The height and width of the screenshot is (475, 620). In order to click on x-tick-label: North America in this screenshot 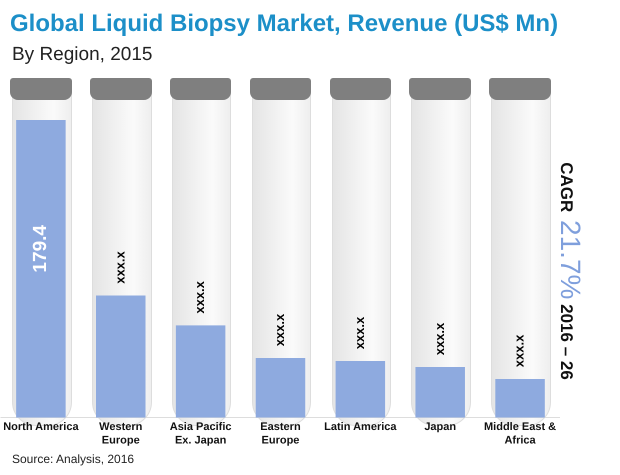, I will do `click(41, 427)`.